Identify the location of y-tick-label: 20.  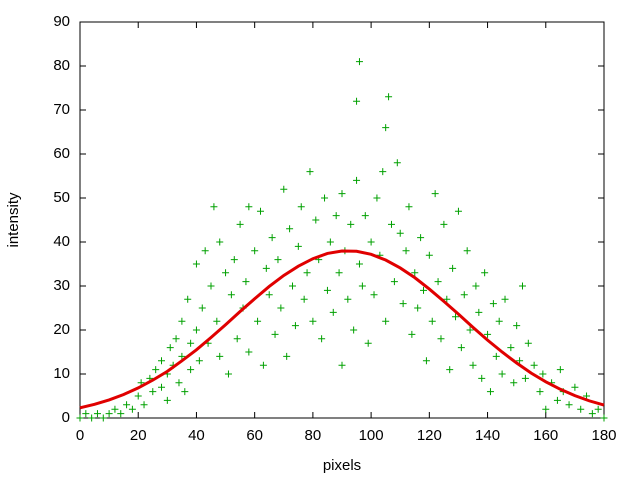
(61, 329).